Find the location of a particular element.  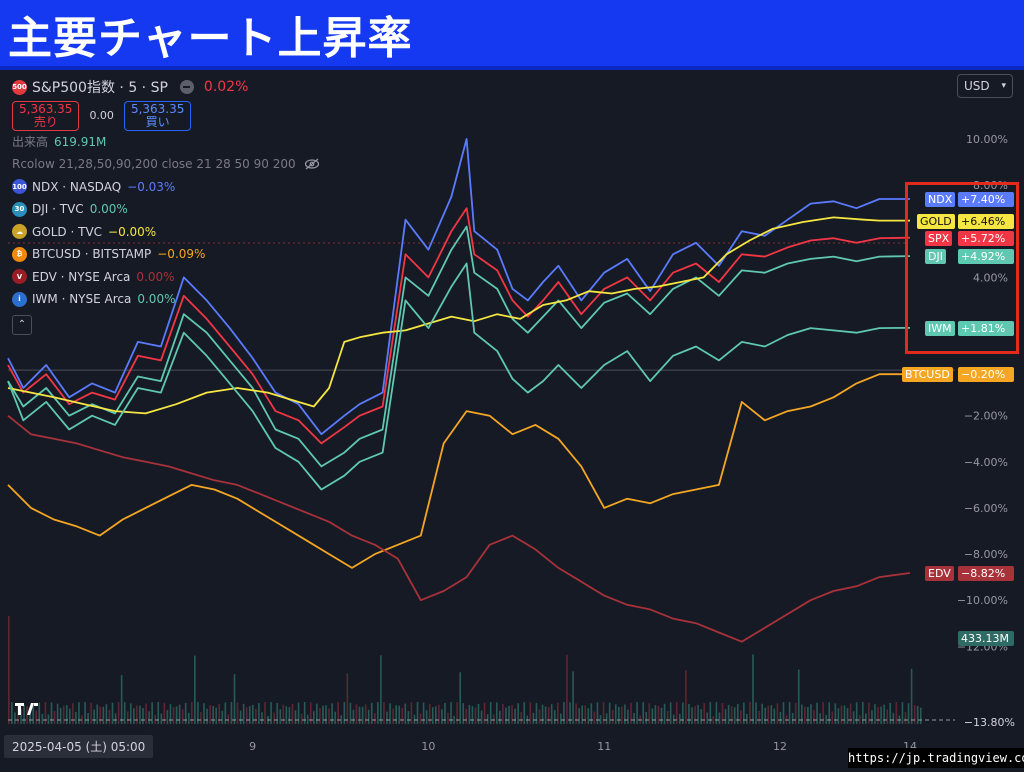

comparison-row: V EDV · NYSE Arca 0.00% is located at coordinates (166, 277).